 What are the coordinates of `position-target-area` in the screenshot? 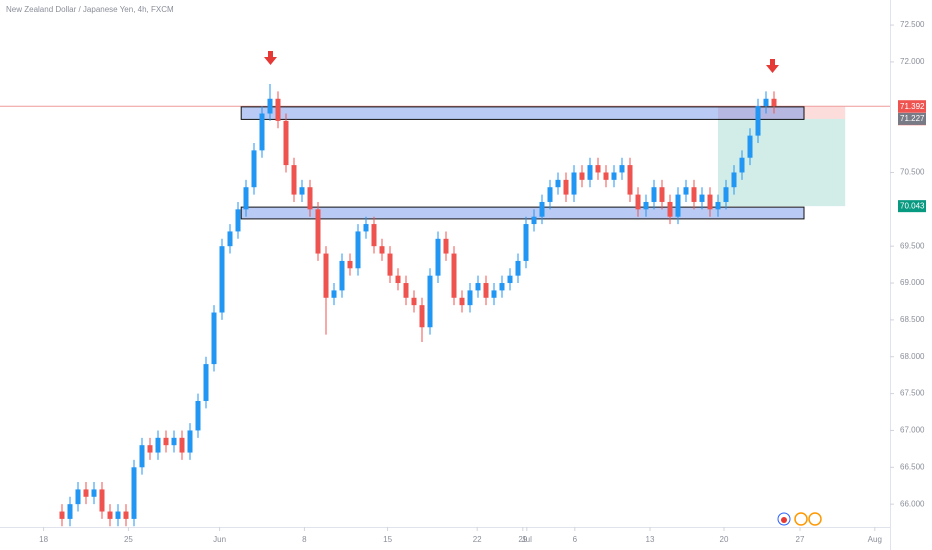 It's located at (782, 162).